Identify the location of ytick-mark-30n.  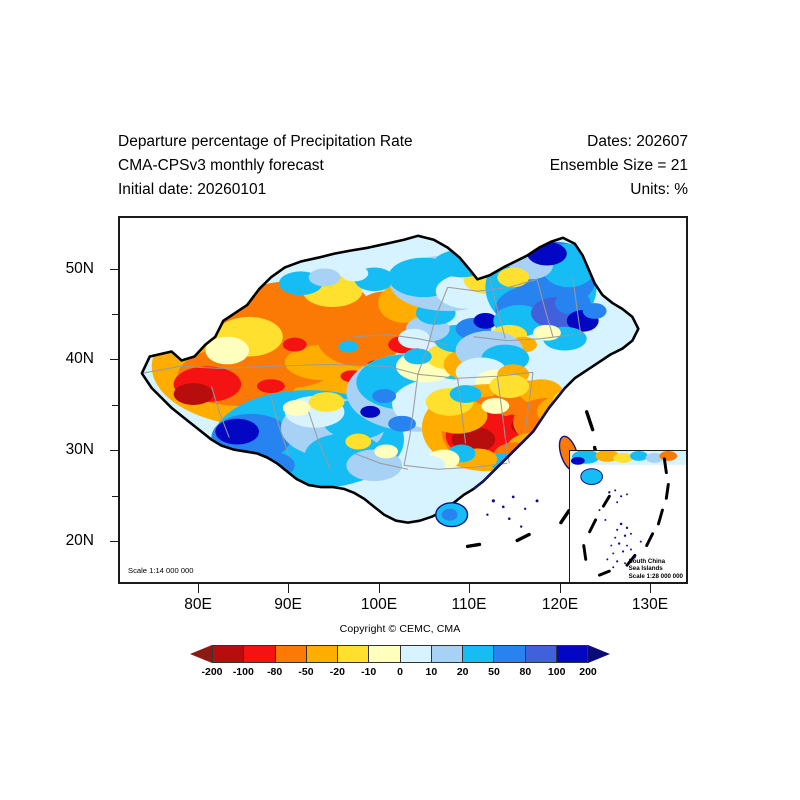
(114, 450).